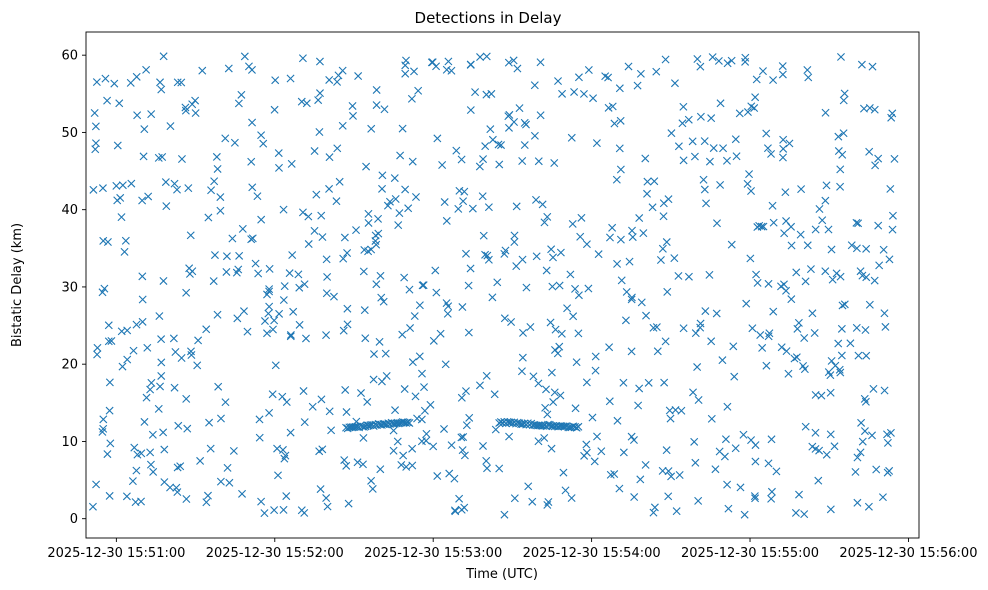 The image size is (988, 590). What do you see at coordinates (568, 427) in the screenshot?
I see `track-2-point` at bounding box center [568, 427].